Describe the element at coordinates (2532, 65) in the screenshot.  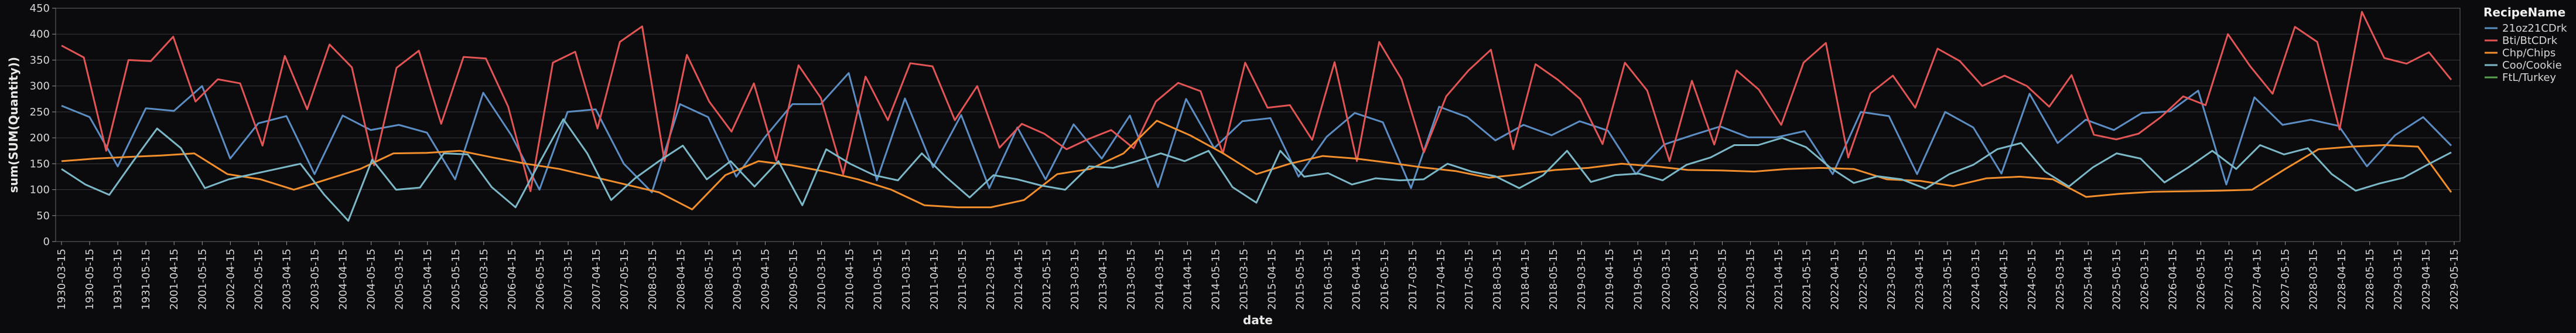
I see `legend-item-label: Coo/Cookie` at that location.